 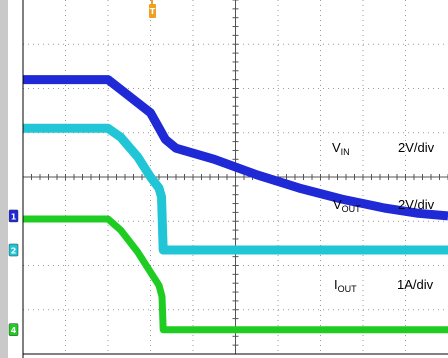 I want to click on trace-labels: VIN 2V/div VOUT 2V/div IOUT 1A/div, so click(x=383, y=217).